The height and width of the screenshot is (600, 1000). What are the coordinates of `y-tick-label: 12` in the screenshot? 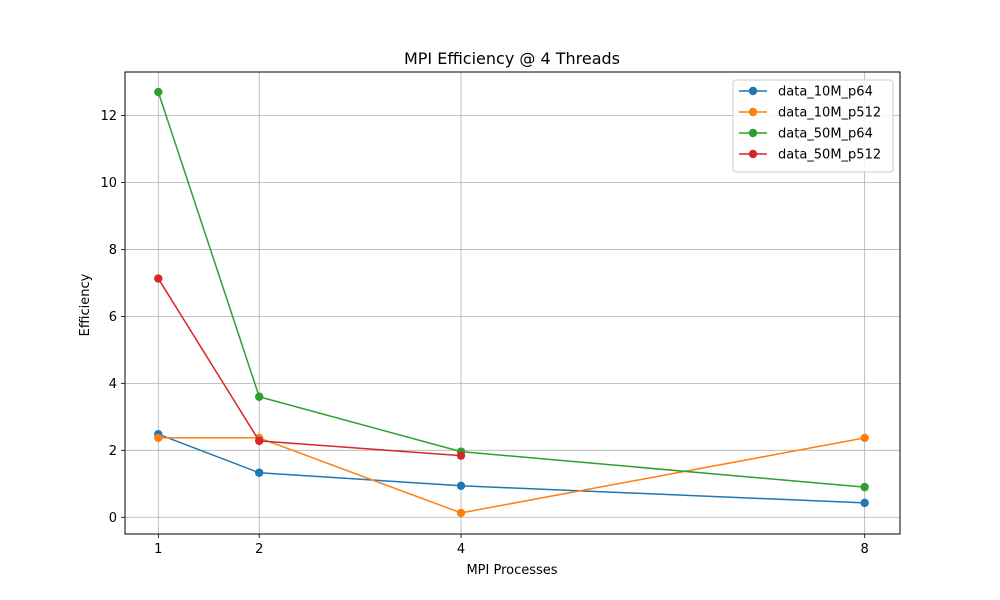 It's located at (108, 116).